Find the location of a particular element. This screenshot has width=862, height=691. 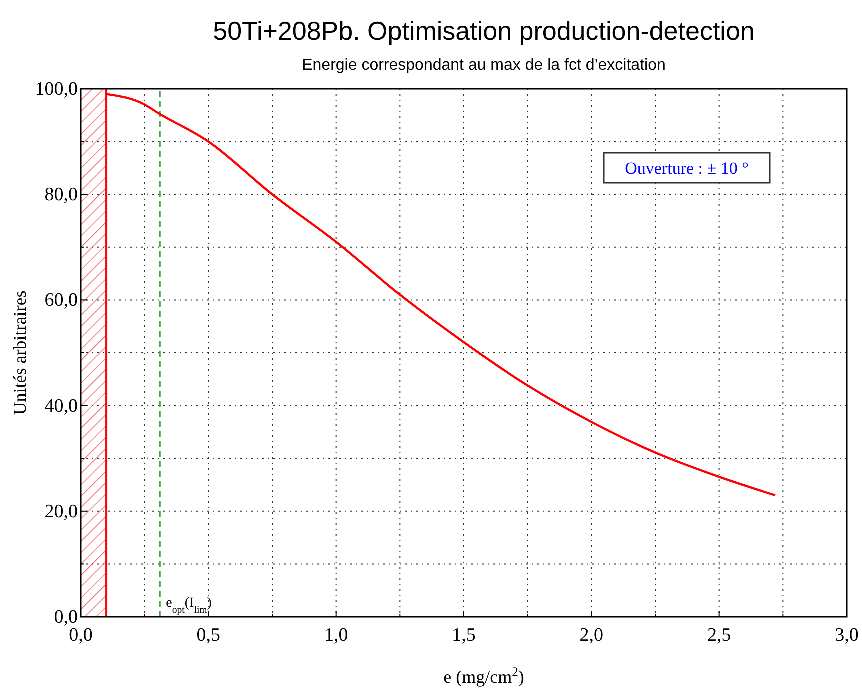

x-tick-label: 2,5 is located at coordinates (719, 635).